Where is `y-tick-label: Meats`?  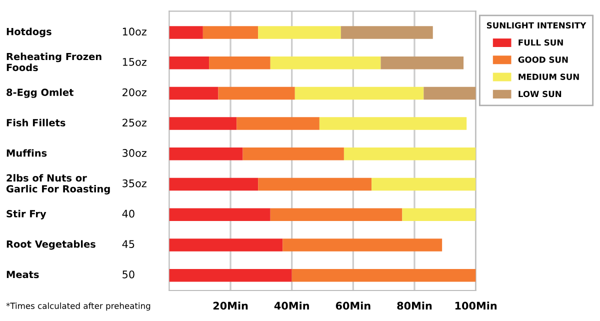
y-tick-label: Meats is located at coordinates (22, 274).